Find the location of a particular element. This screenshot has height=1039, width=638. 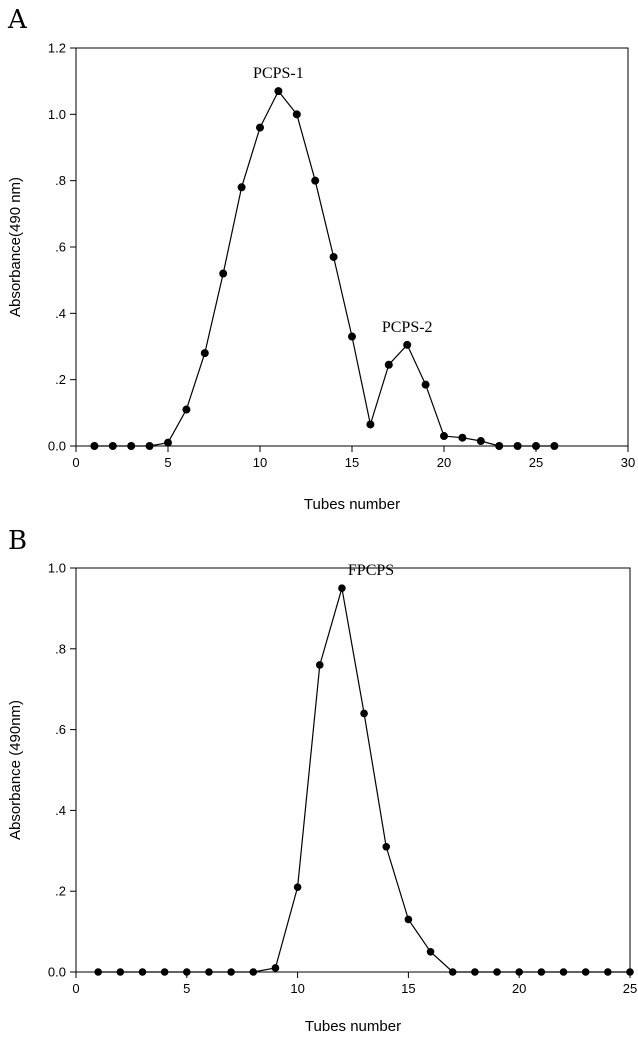

panel-label: A is located at coordinates (17, 20).